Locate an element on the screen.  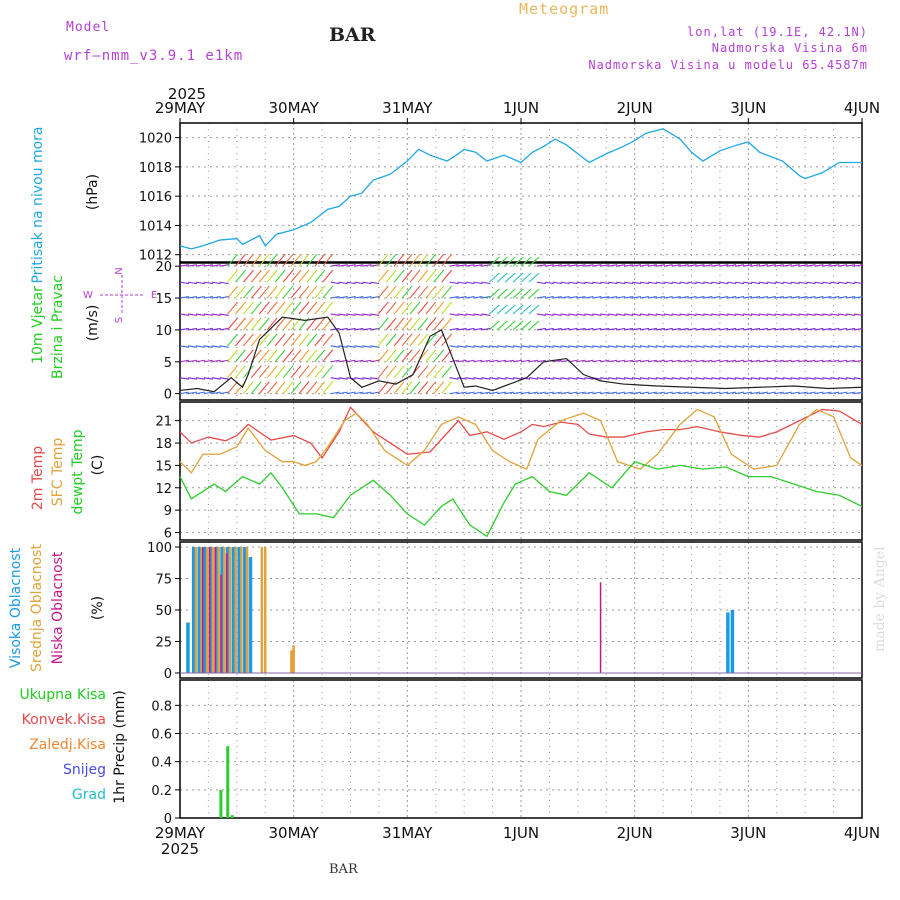
x-tick-label-bottom: 3JUN is located at coordinates (748, 833).